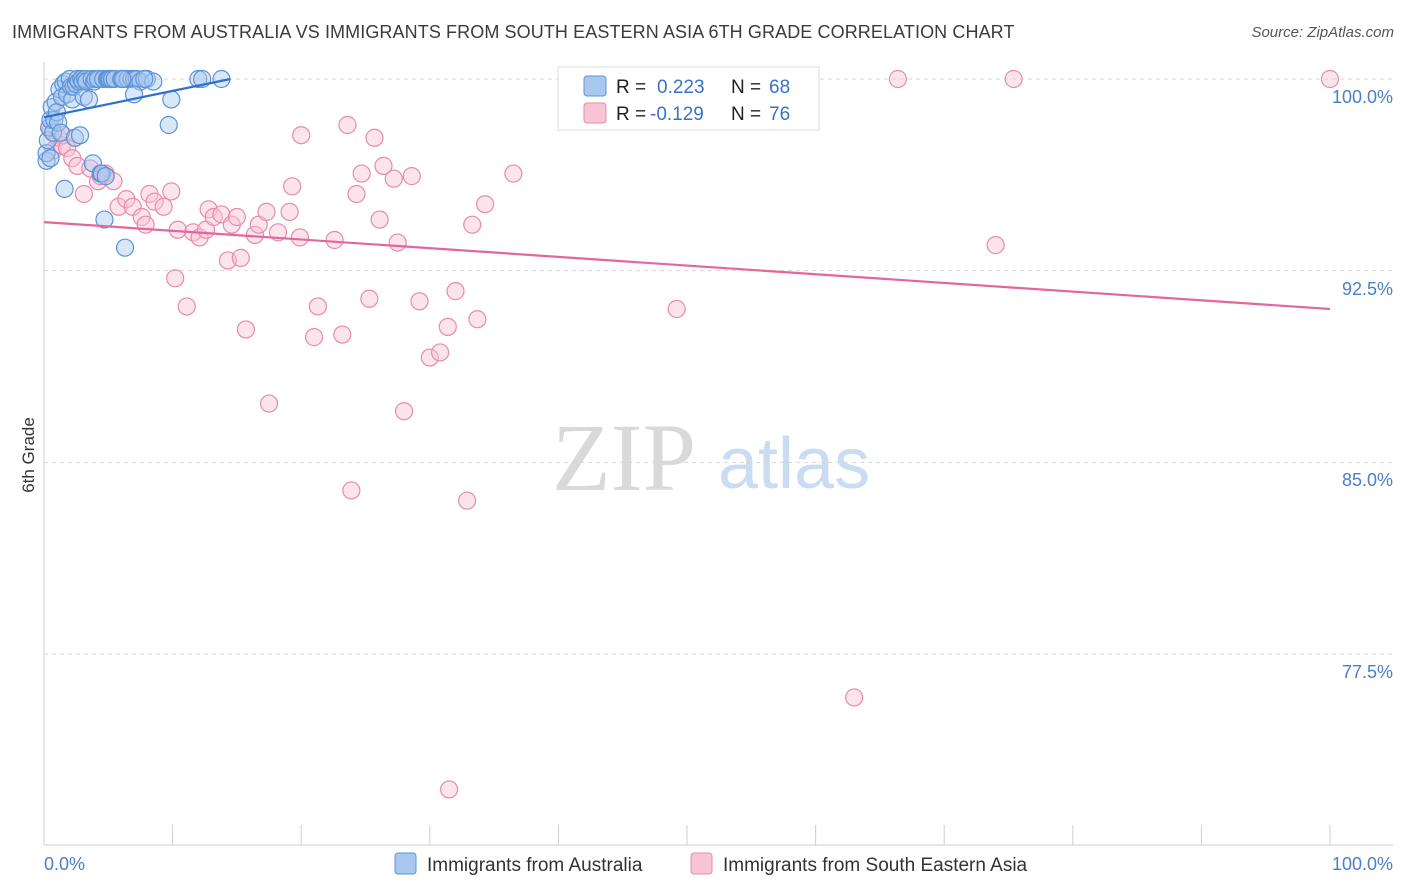 This screenshot has height=892, width=1406. Describe the element at coordinates (1367, 480) in the screenshot. I see `y-tick-label-85: 85.0%` at that location.